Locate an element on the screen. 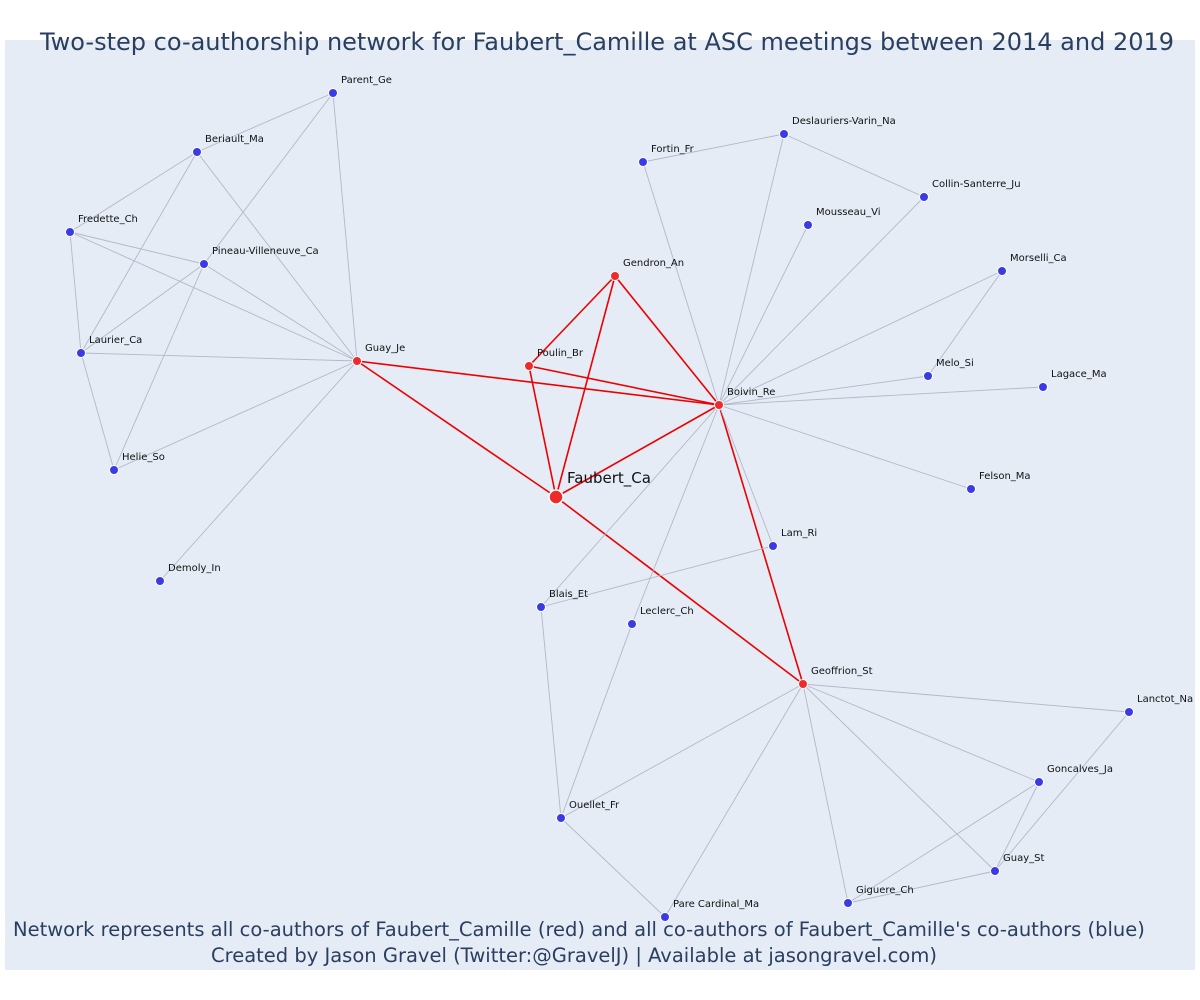 This screenshot has width=1200, height=1000. node-Lanctot_Na is located at coordinates (1129, 712).